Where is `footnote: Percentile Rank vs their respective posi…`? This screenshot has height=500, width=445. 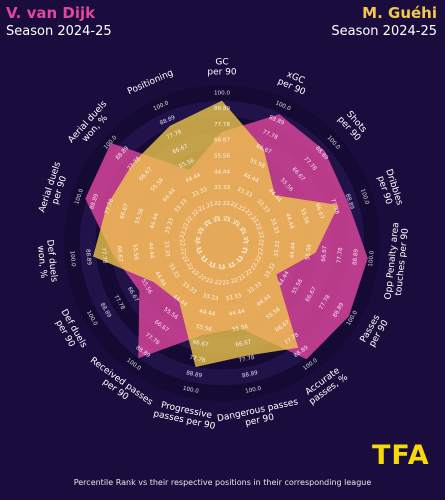 footnote: Percentile Rank vs their respective posi… is located at coordinates (222, 482).